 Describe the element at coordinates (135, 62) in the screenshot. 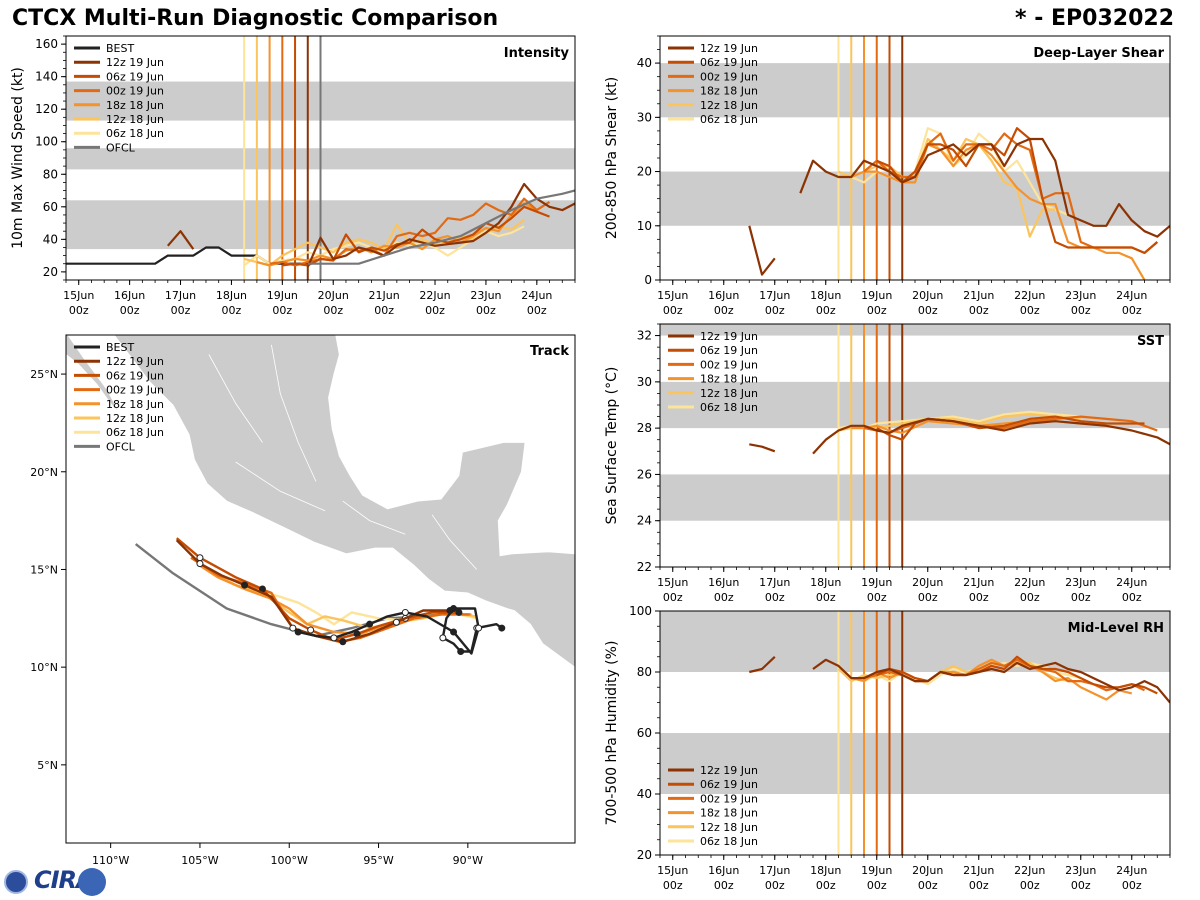

I see `intensity-legend-label: 12z 19 Jun` at that location.